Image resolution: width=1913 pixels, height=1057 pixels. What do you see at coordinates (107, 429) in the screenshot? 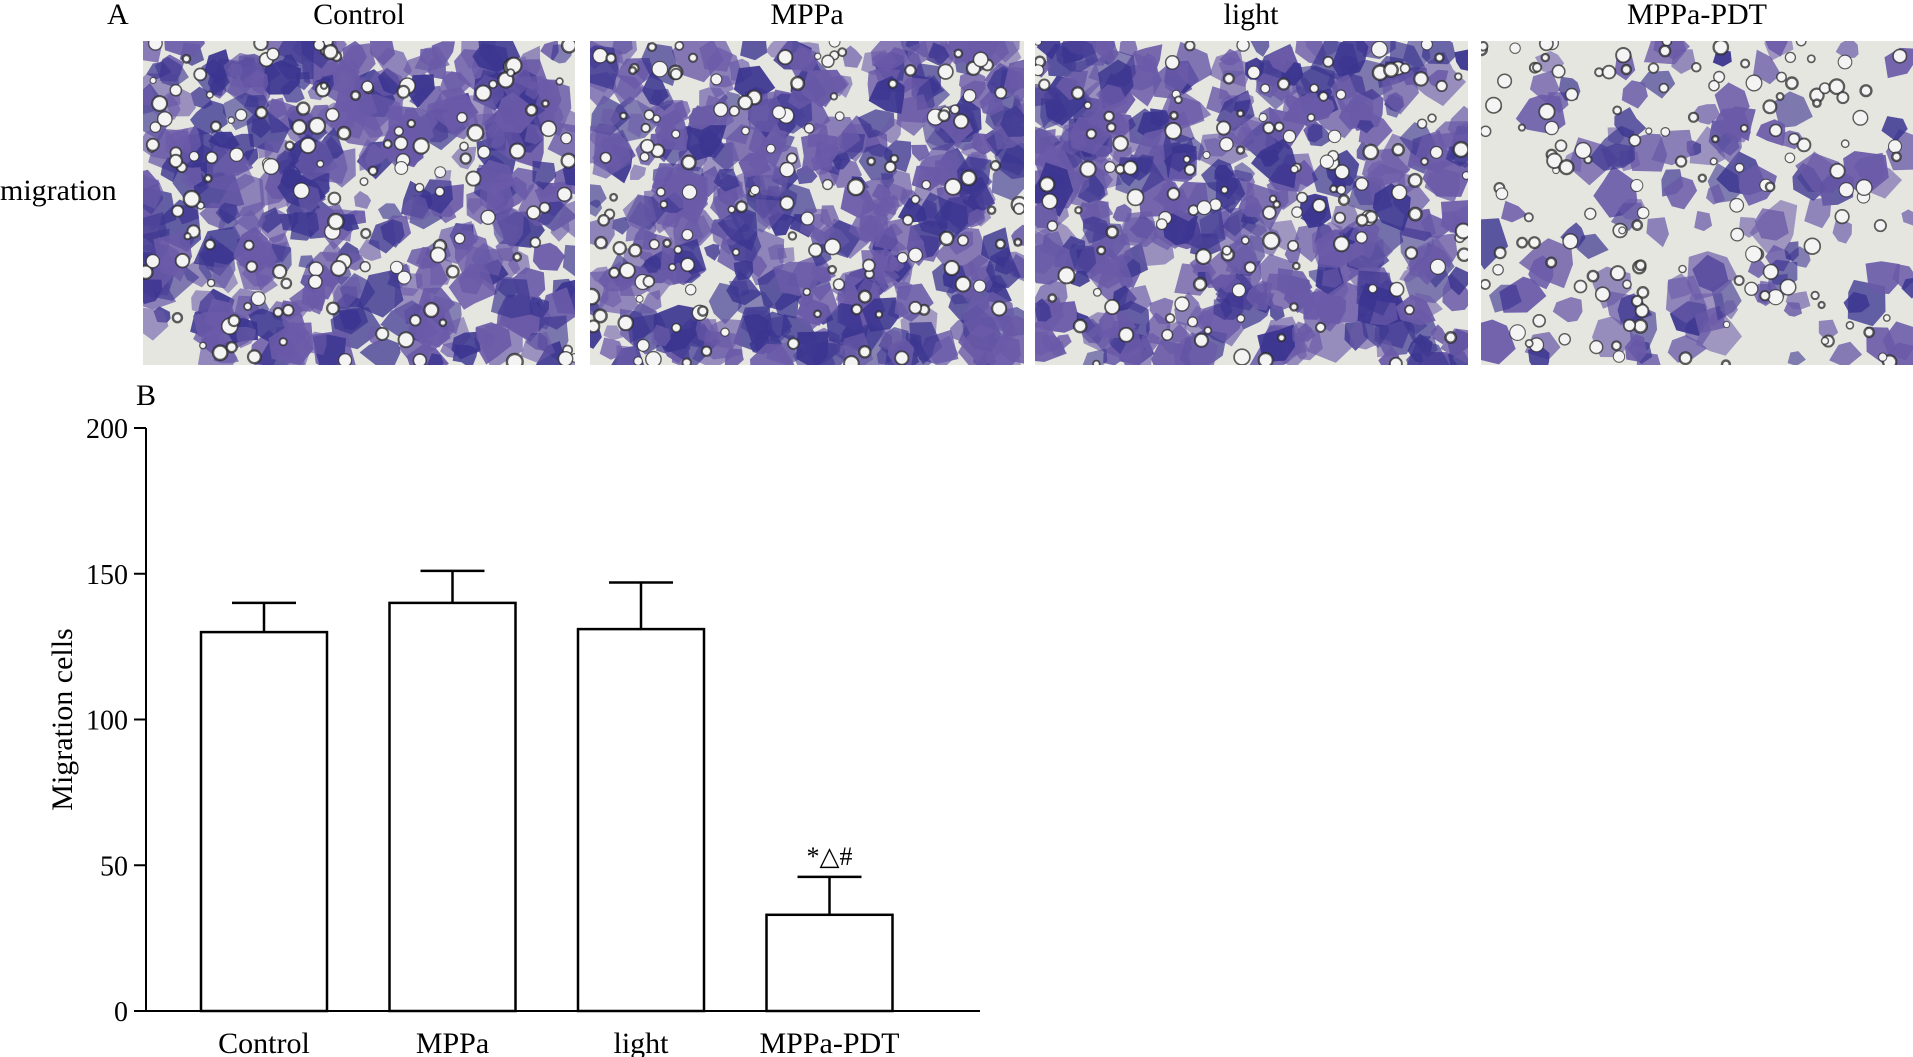
I see `y-tick-label: 200` at bounding box center [107, 429].